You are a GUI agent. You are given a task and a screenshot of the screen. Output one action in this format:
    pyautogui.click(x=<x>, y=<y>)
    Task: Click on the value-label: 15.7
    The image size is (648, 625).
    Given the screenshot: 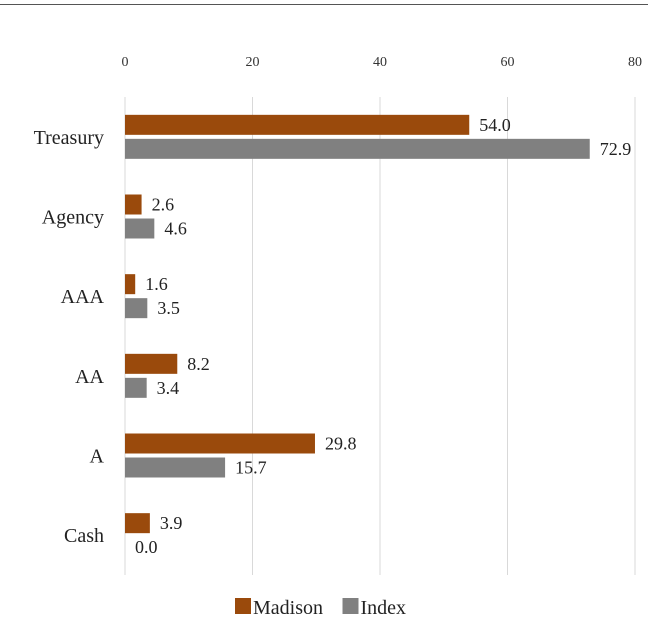 What is the action you would take?
    pyautogui.click(x=251, y=468)
    